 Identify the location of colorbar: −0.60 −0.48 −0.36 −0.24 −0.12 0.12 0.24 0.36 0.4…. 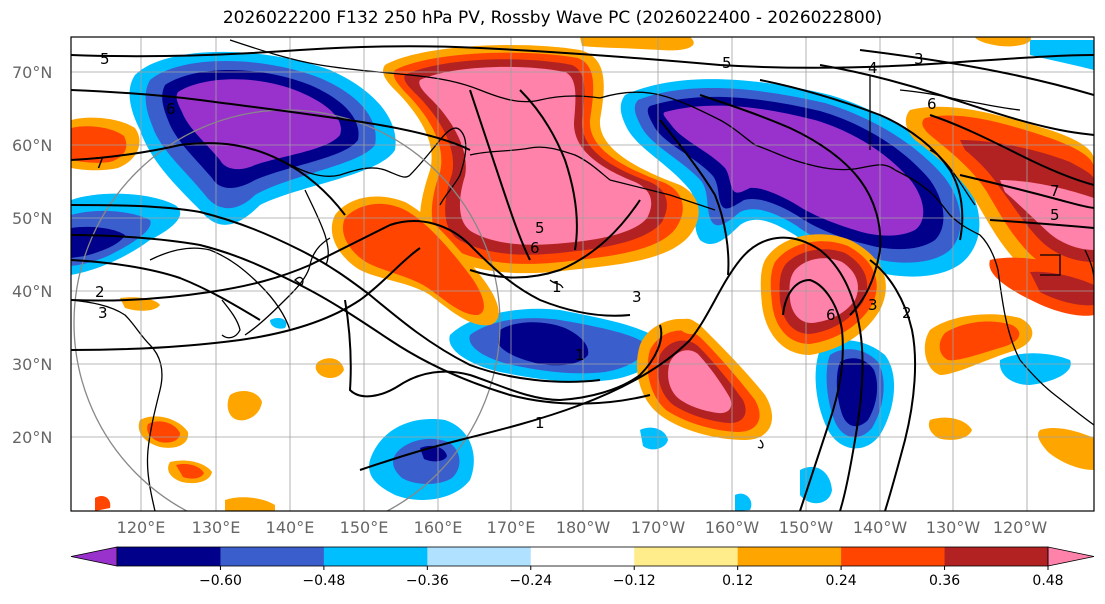
(582, 567).